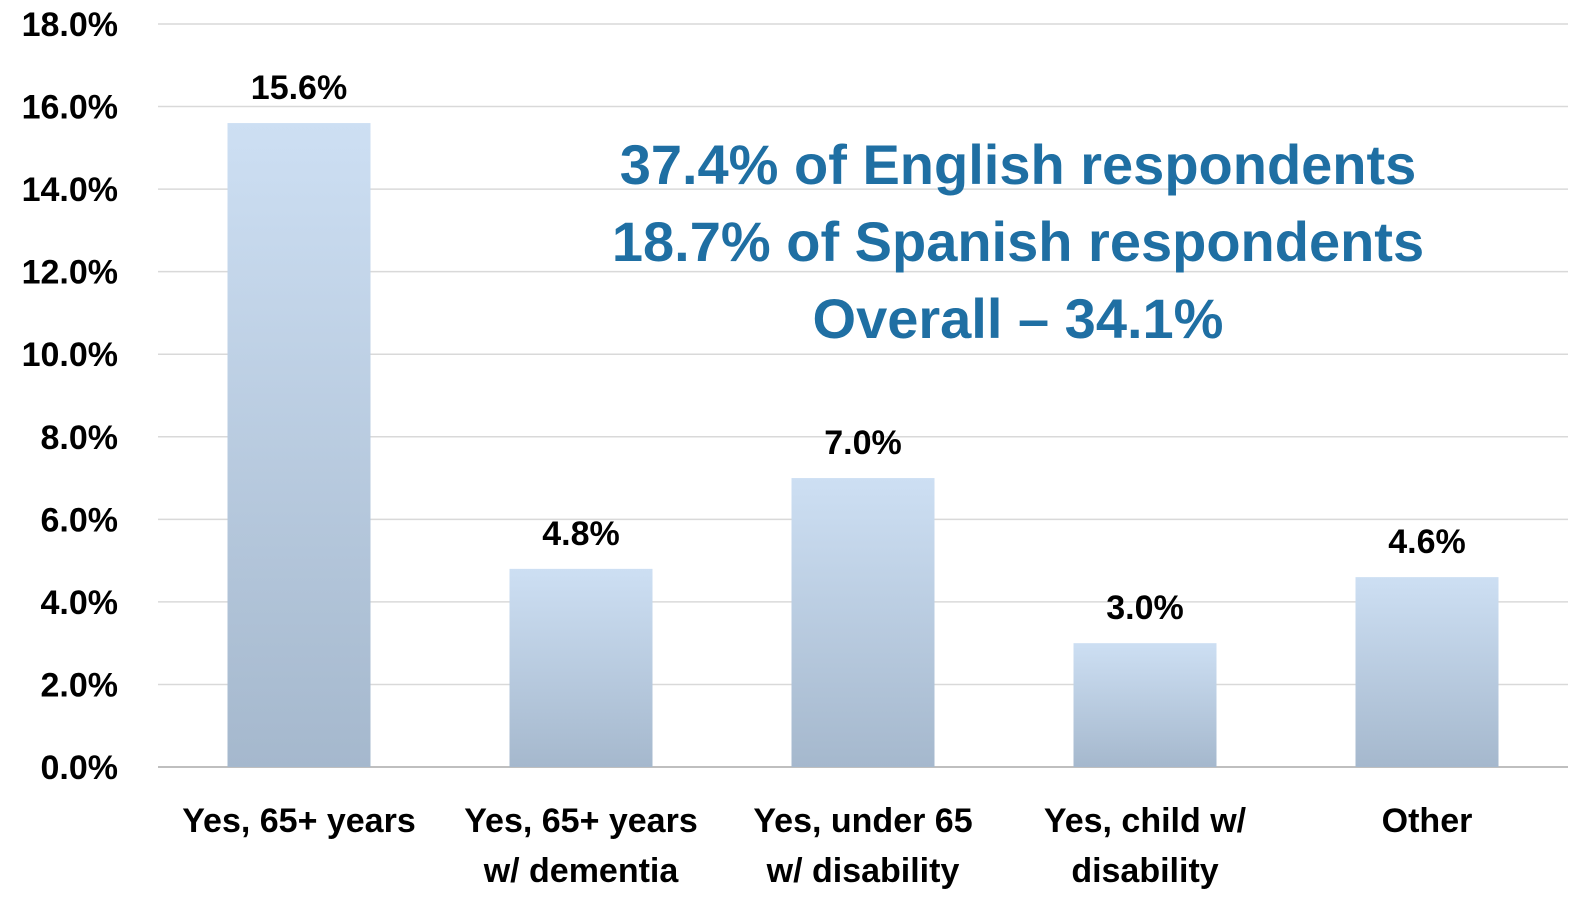 Image resolution: width=1595 pixels, height=906 pixels. I want to click on y-tick-label: 12.0%, so click(70, 273).